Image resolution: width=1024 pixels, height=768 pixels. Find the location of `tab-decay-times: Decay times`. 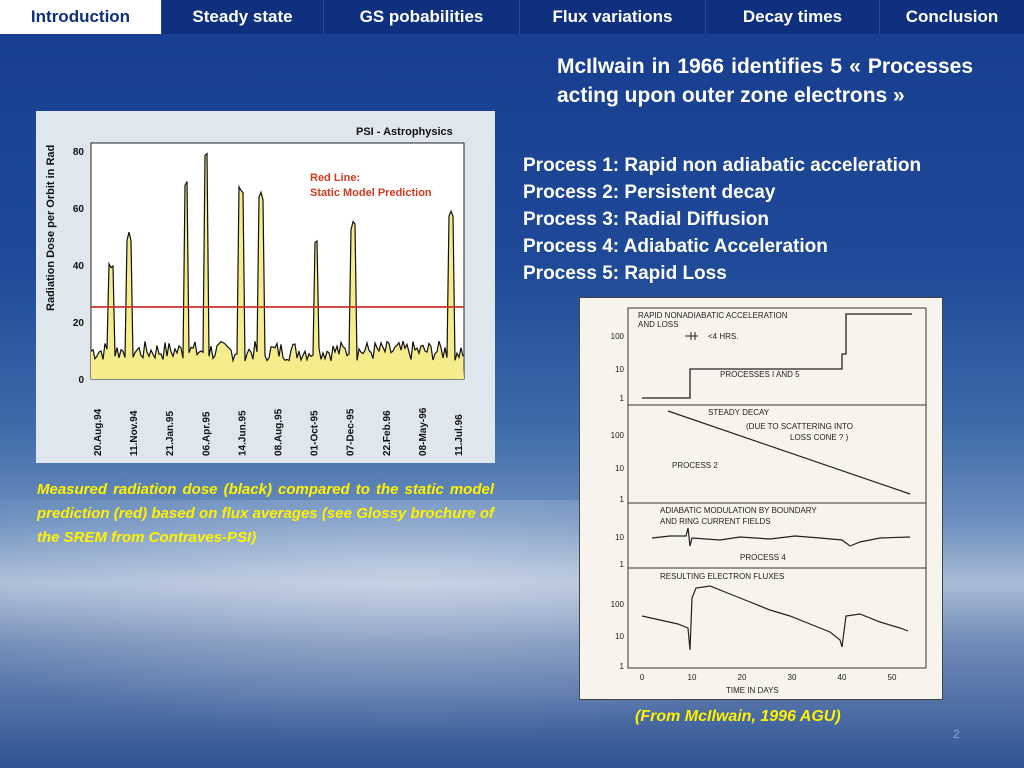

tab-decay-times: Decay times is located at coordinates (793, 17).